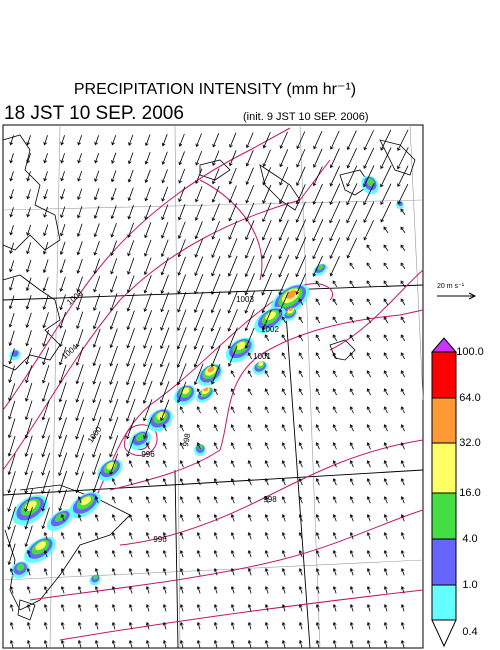  I want to click on precip-cell, so click(140, 437).